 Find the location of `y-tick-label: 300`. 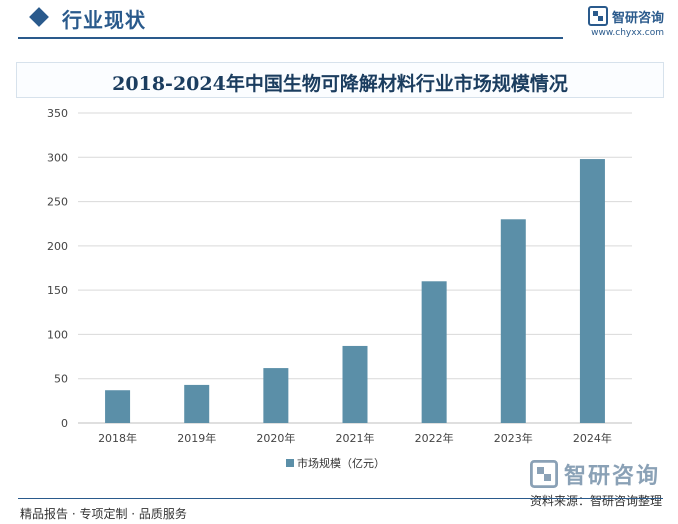

y-tick-label: 300 is located at coordinates (57, 157).